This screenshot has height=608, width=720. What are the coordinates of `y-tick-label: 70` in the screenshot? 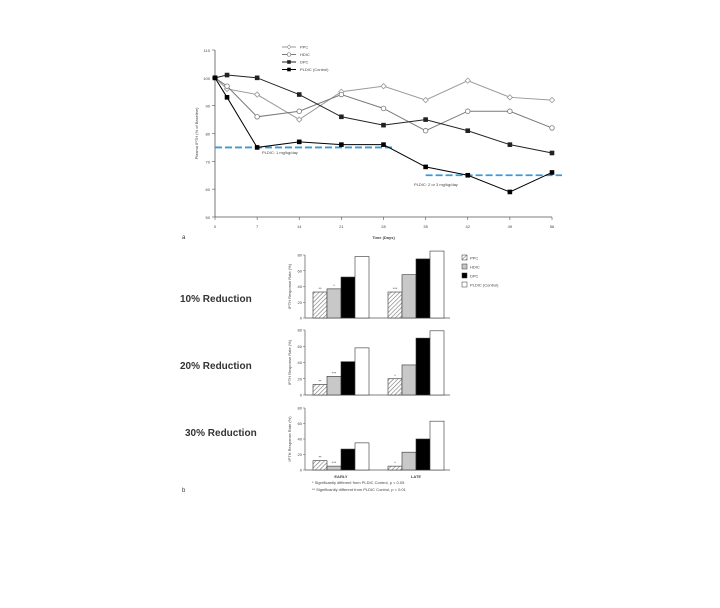 It's located at (208, 161).